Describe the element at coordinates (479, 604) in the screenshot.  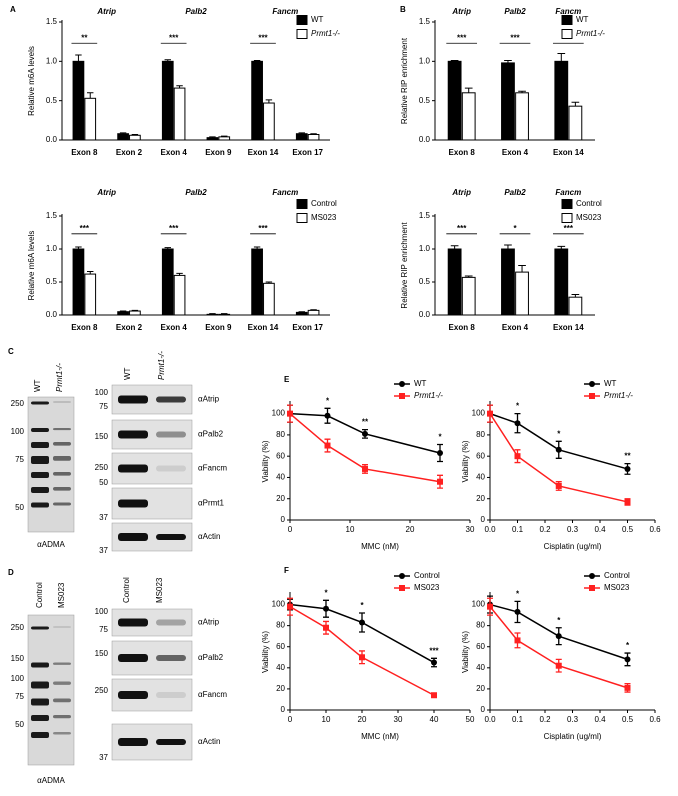
I see `y-tick-label: 100` at that location.